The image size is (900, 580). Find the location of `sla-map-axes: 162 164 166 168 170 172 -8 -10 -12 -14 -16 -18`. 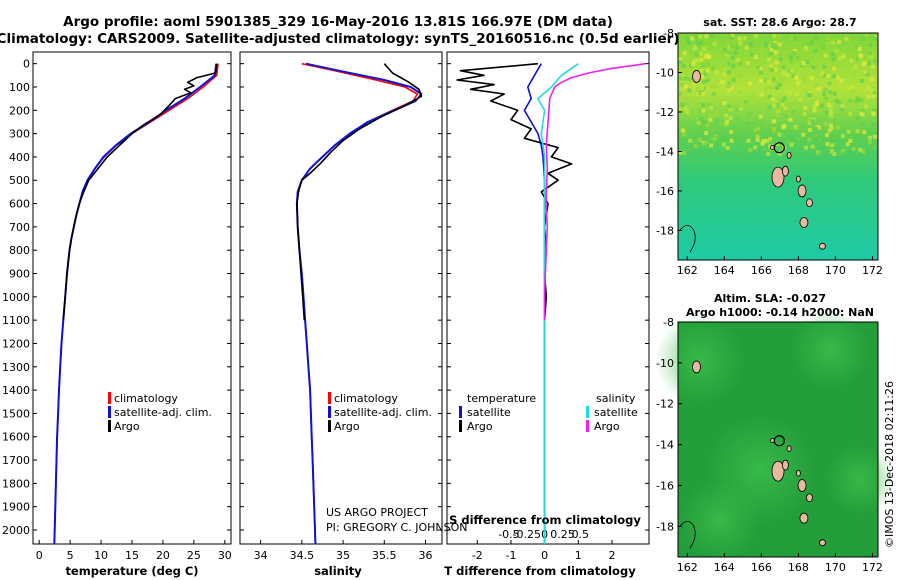

sla-map-axes: 162 164 166 168 170 172 -8 -10 -12 -14 -16 -18 is located at coordinates (769, 445).